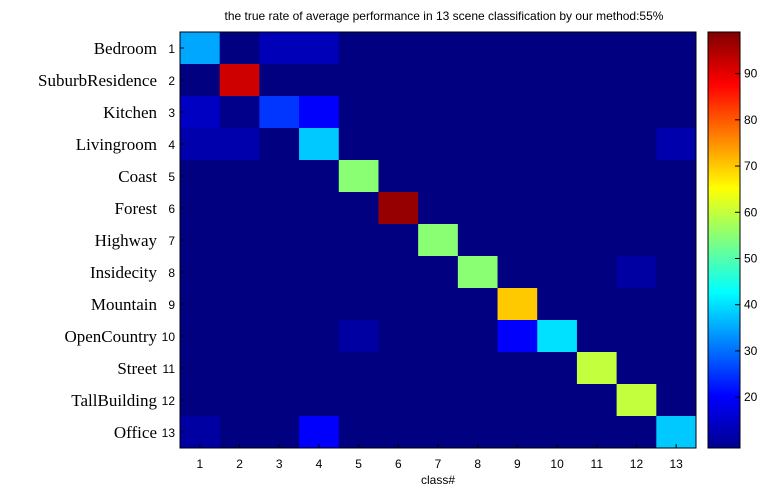  What do you see at coordinates (114, 400) in the screenshot?
I see `row-label: TallBuilding` at bounding box center [114, 400].